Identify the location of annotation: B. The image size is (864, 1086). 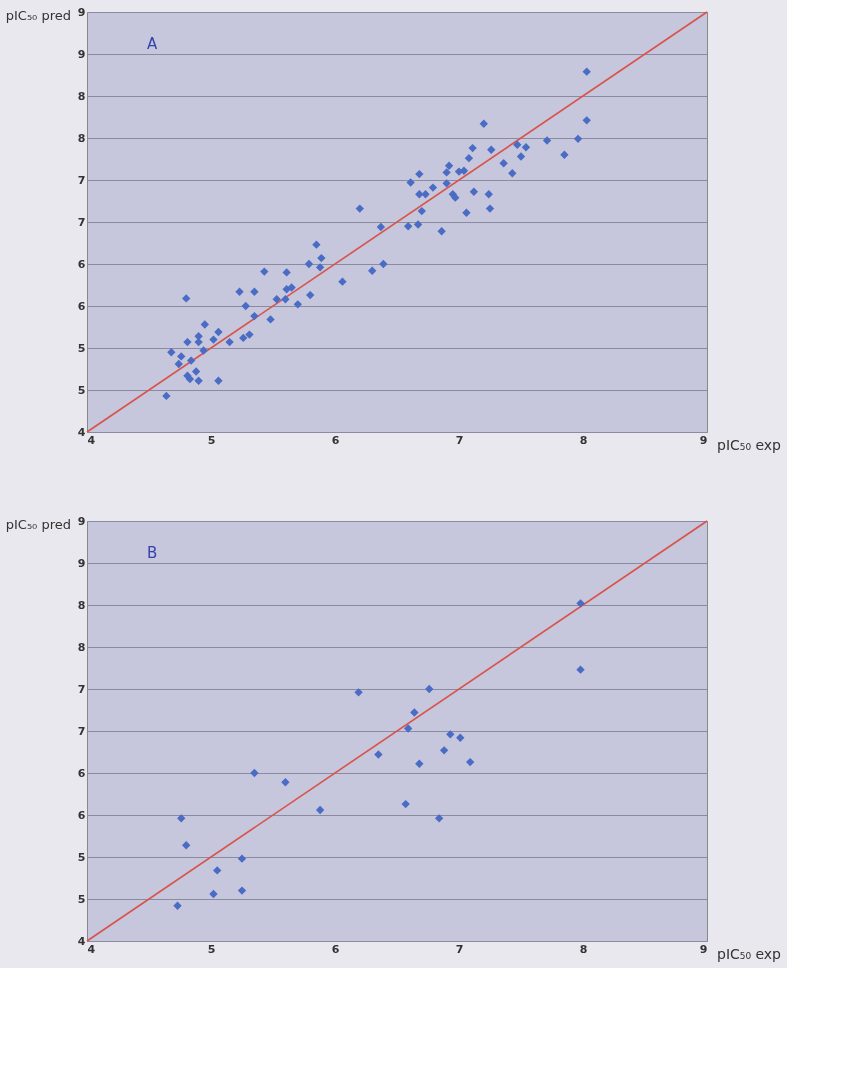
(152, 553).